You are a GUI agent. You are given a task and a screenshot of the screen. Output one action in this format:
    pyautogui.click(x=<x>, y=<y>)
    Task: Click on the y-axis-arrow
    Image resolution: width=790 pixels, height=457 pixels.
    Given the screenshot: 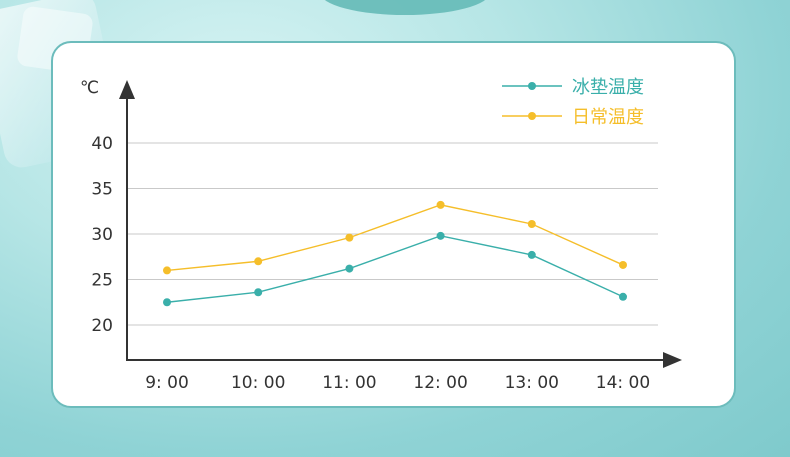 What is the action you would take?
    pyautogui.click(x=127, y=89)
    